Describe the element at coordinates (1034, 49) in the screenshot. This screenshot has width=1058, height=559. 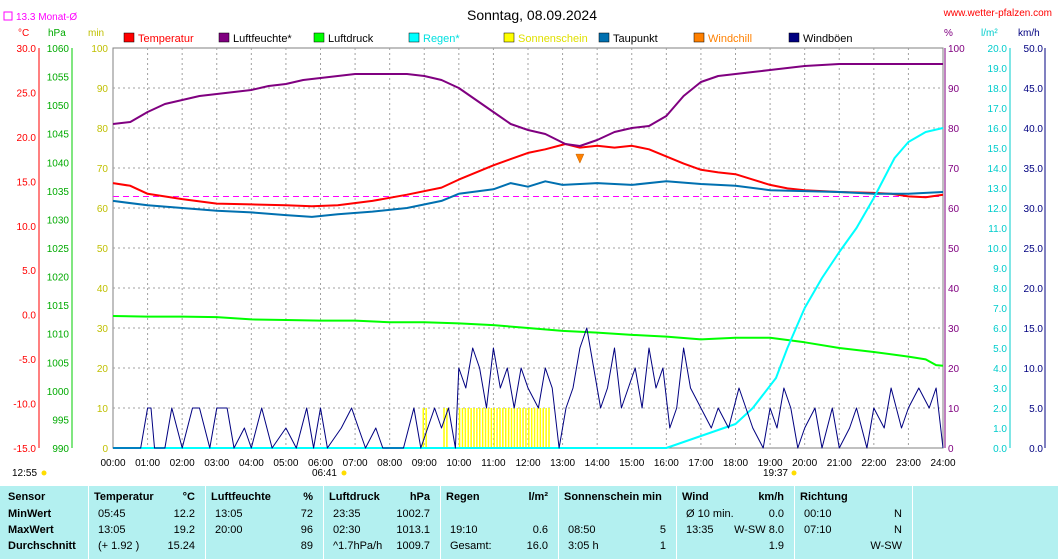
I see `wind-tick-label: 50.0` at that location.